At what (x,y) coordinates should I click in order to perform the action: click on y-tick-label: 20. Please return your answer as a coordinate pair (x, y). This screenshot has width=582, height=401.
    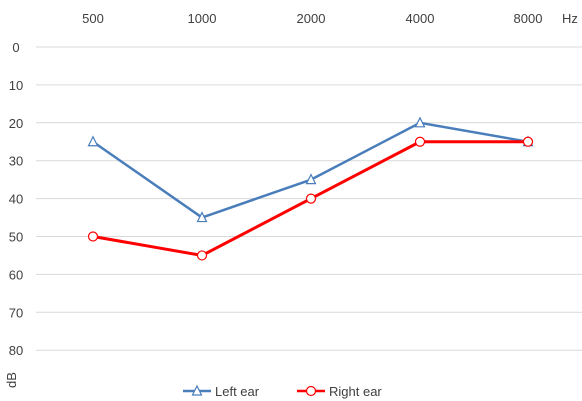
    Looking at the image, I should click on (16, 123).